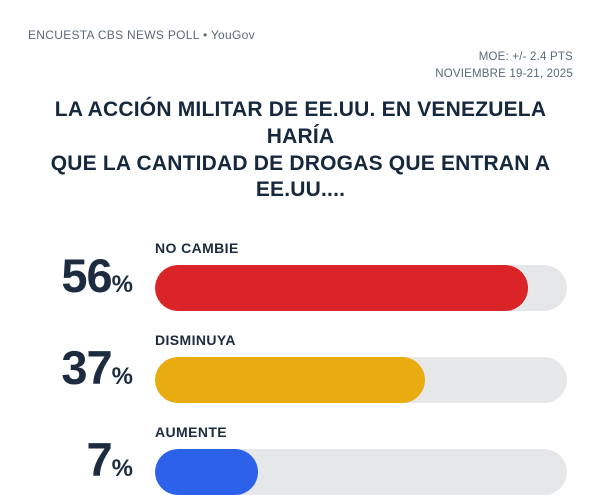  I want to click on bar-value: 37%, so click(91, 367).